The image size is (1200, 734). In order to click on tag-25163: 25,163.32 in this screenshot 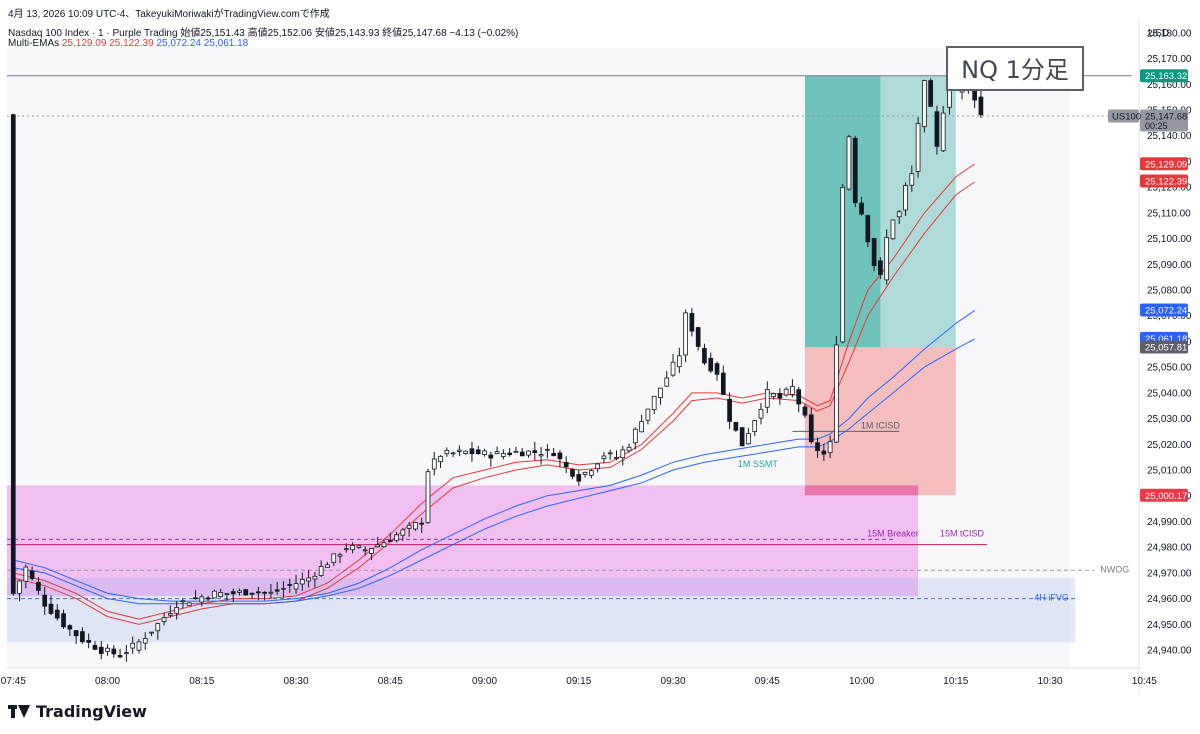, I will do `click(1164, 76)`.